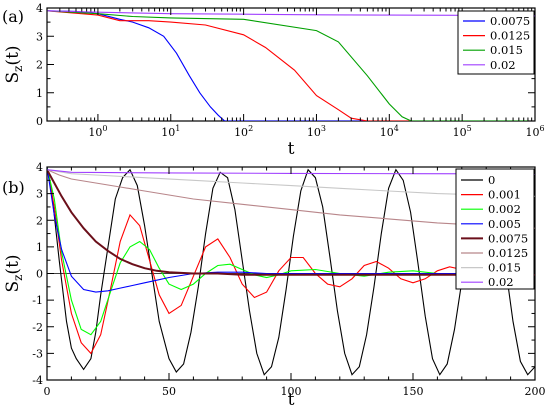 Image resolution: width=545 pixels, height=411 pixels. I want to click on panel-label: (a), so click(13, 16).